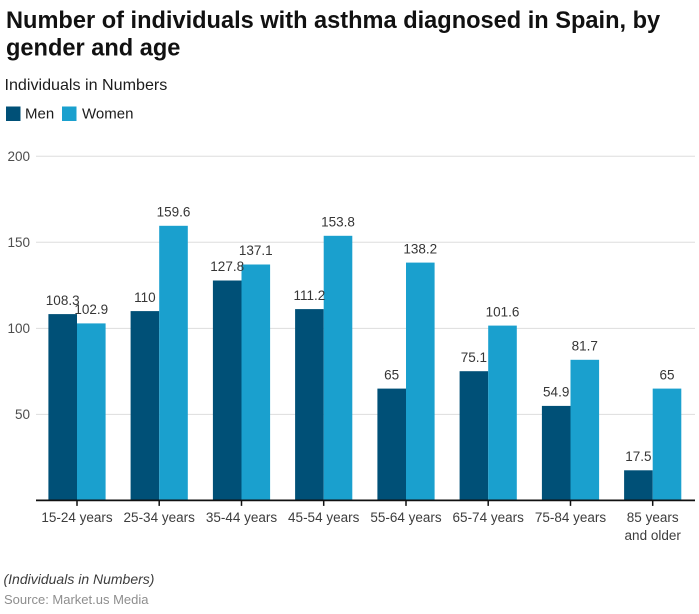 The height and width of the screenshot is (614, 699). Describe the element at coordinates (77, 517) in the screenshot. I see `svg-text: 15-24 years` at that location.